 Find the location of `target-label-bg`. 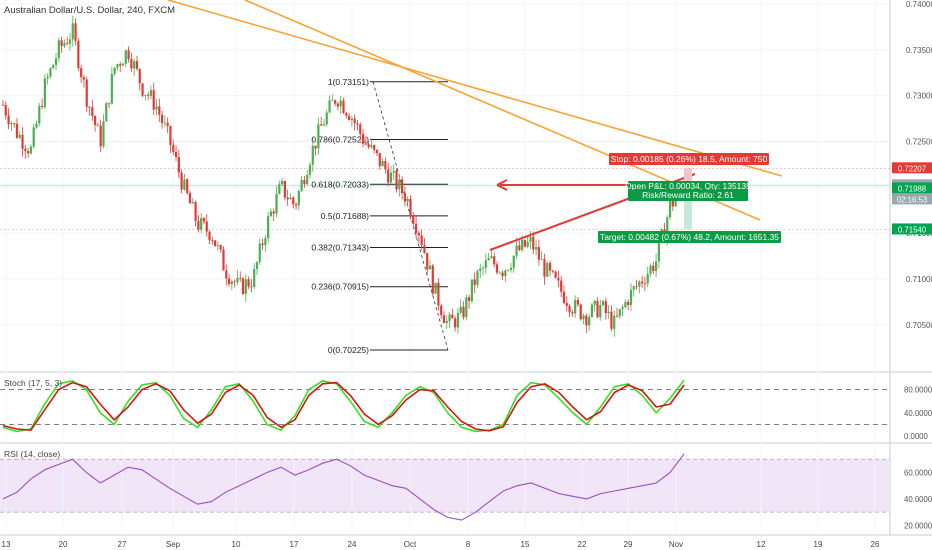

target-label-bg is located at coordinates (689, 237).